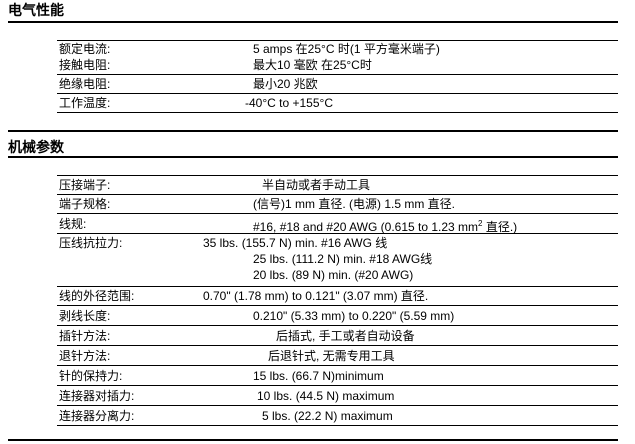 Image resolution: width=635 pixels, height=444 pixels. Describe the element at coordinates (97, 296) in the screenshot. I see `spec-label: 线的外径范围:` at that location.